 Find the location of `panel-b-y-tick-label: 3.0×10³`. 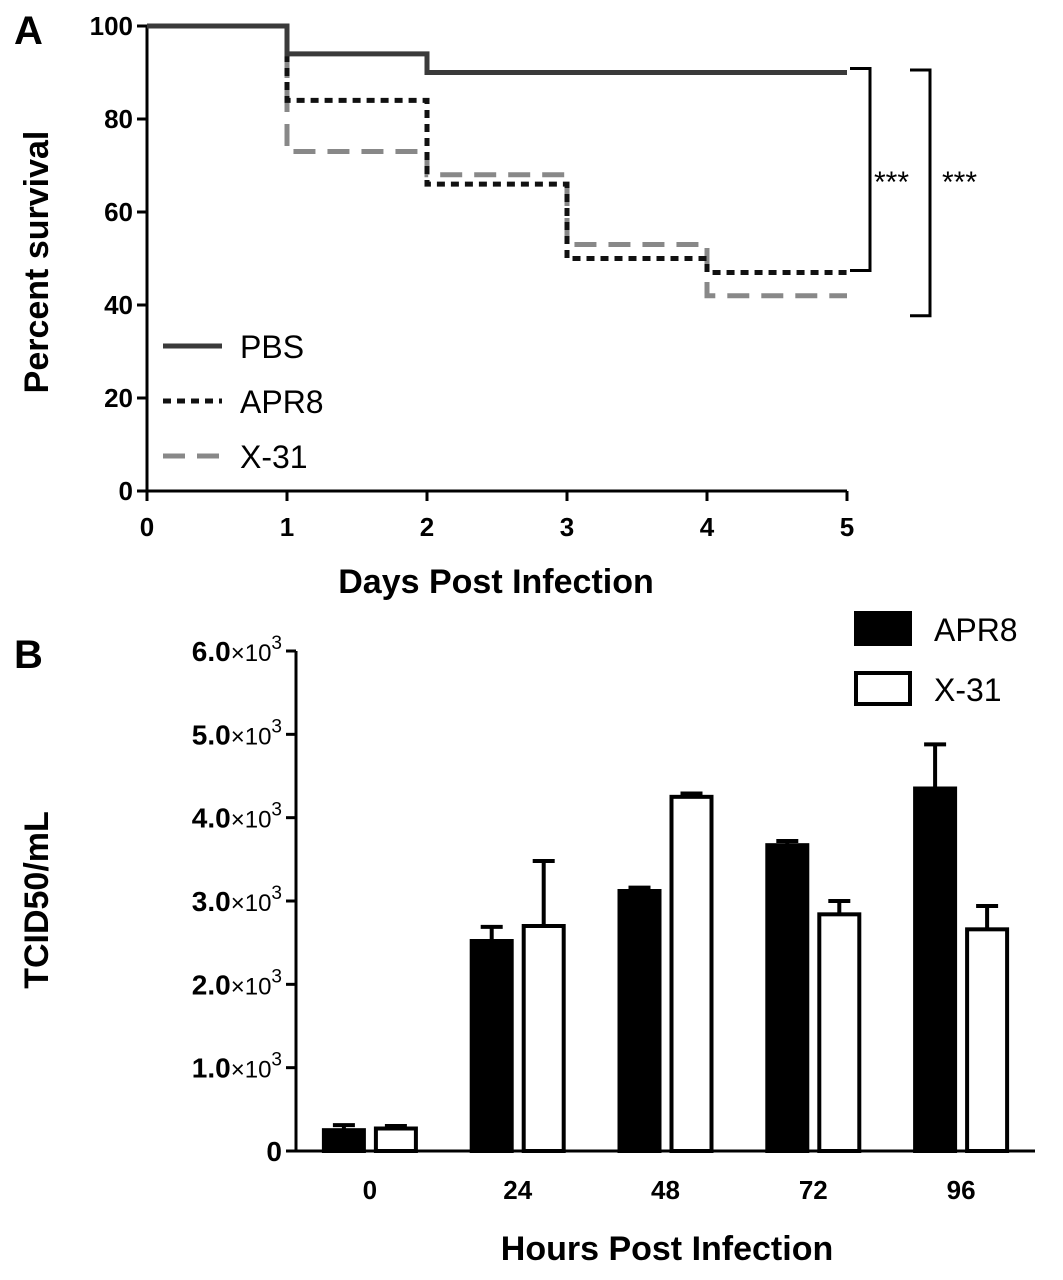

panel-b-y-tick-label: 3.0×10³ is located at coordinates (237, 900).